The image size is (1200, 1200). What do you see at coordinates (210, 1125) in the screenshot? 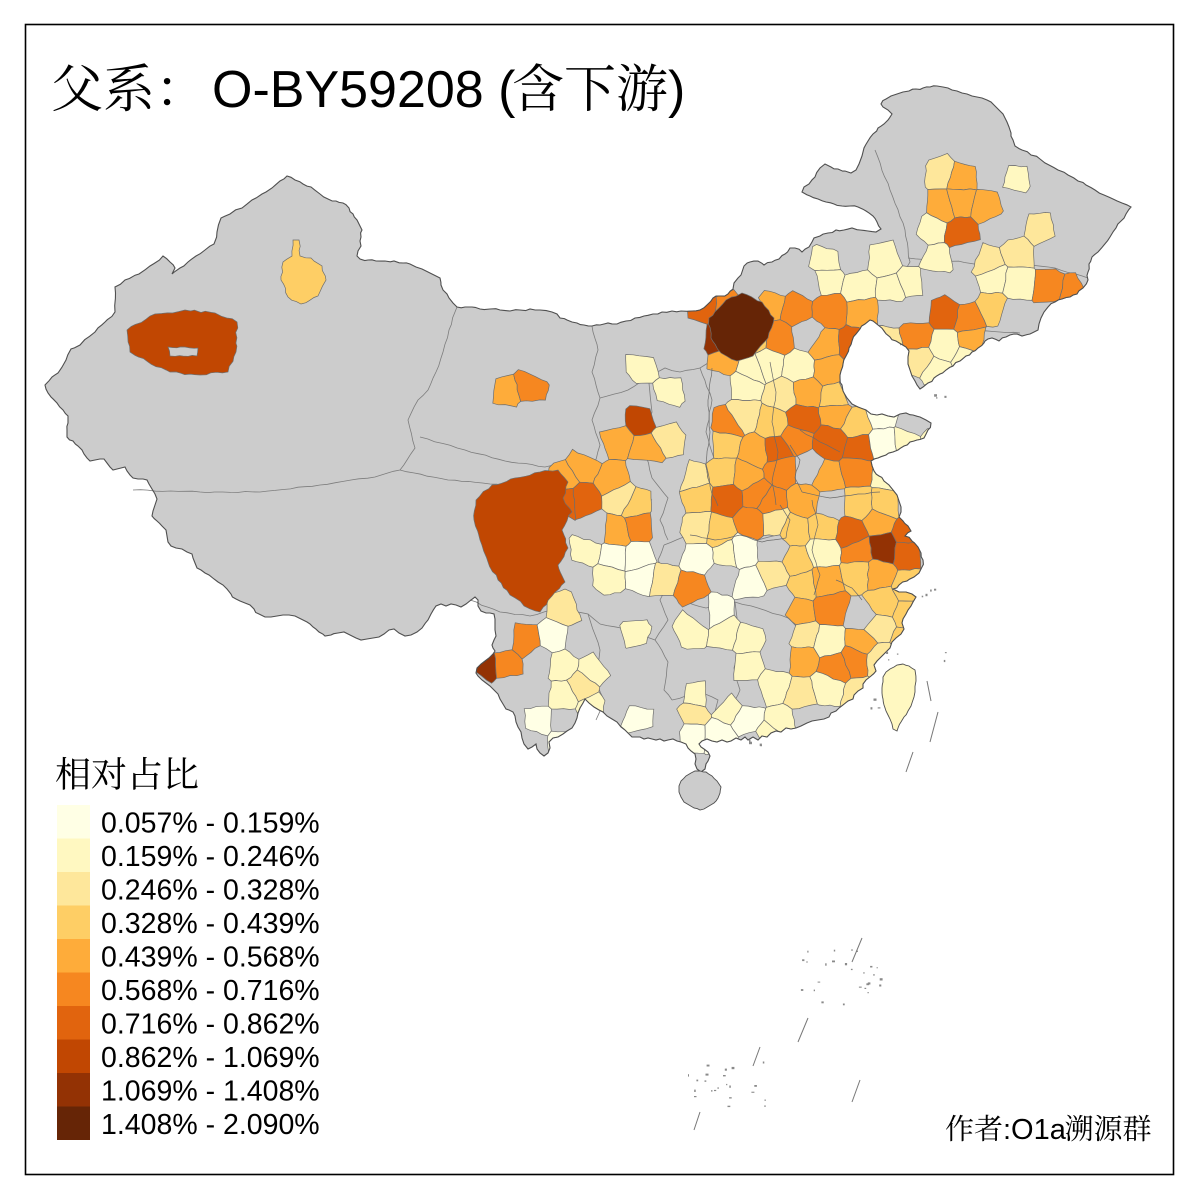
I see `svg-text: 1.408% - 2.090%` at bounding box center [210, 1125].